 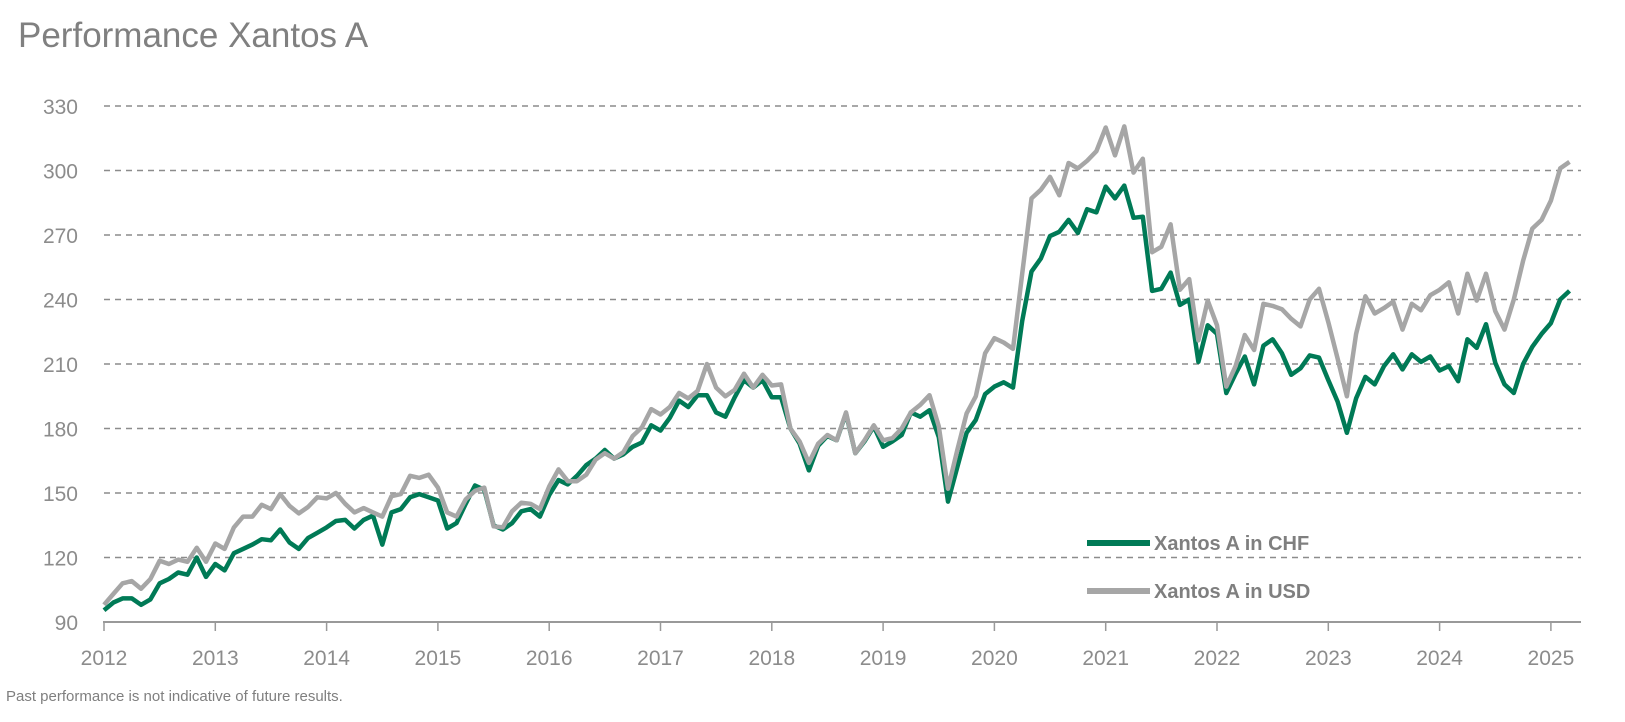 I want to click on legend-label-chf: Xantos A in CHF, so click(x=1231, y=544).